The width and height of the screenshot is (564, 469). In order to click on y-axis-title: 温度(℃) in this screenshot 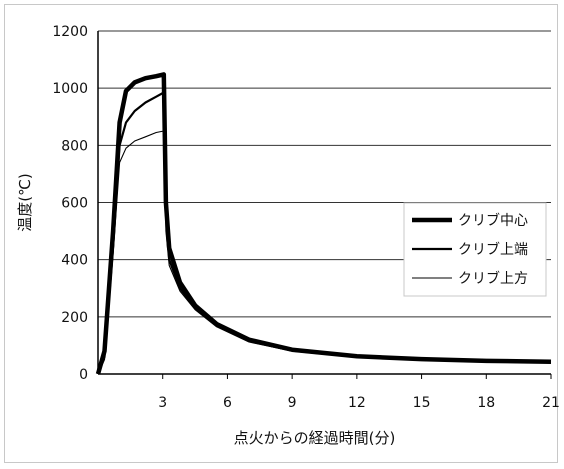, I will do `click(25, 202)`.